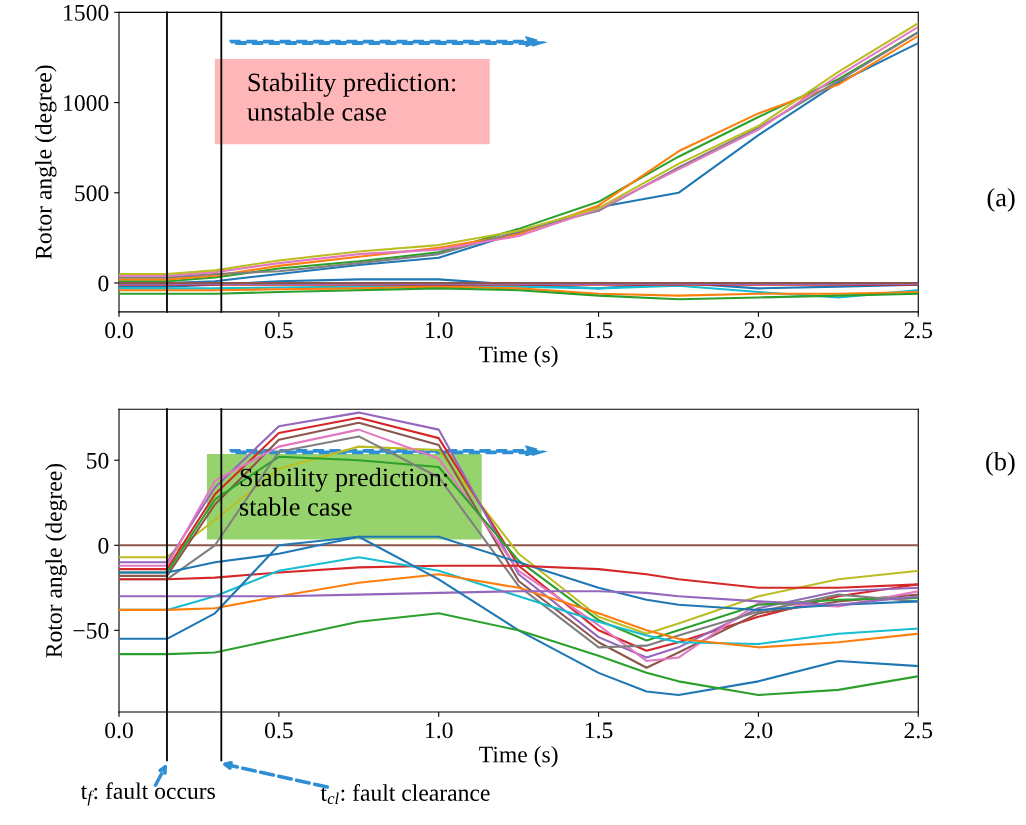  Describe the element at coordinates (86, 12) in the screenshot. I see `y-tick-label: 1500` at that location.